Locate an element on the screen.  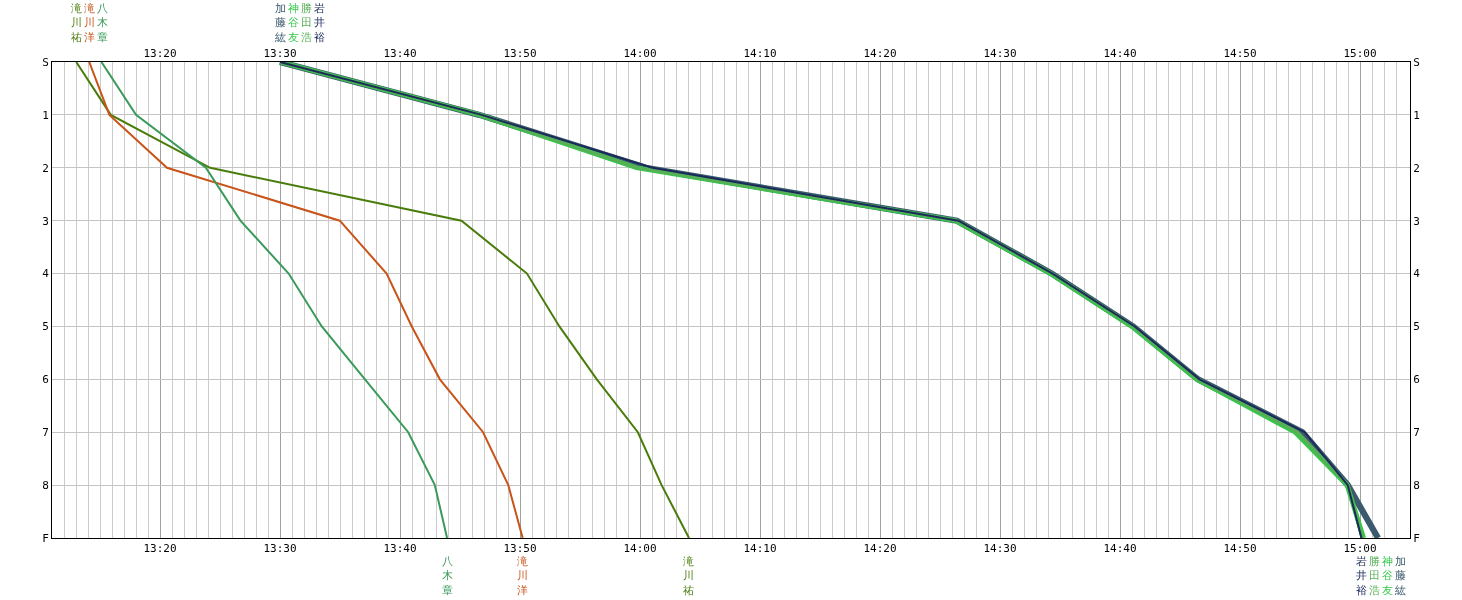
x-tick-label: 14:40 is located at coordinates (1120, 549).